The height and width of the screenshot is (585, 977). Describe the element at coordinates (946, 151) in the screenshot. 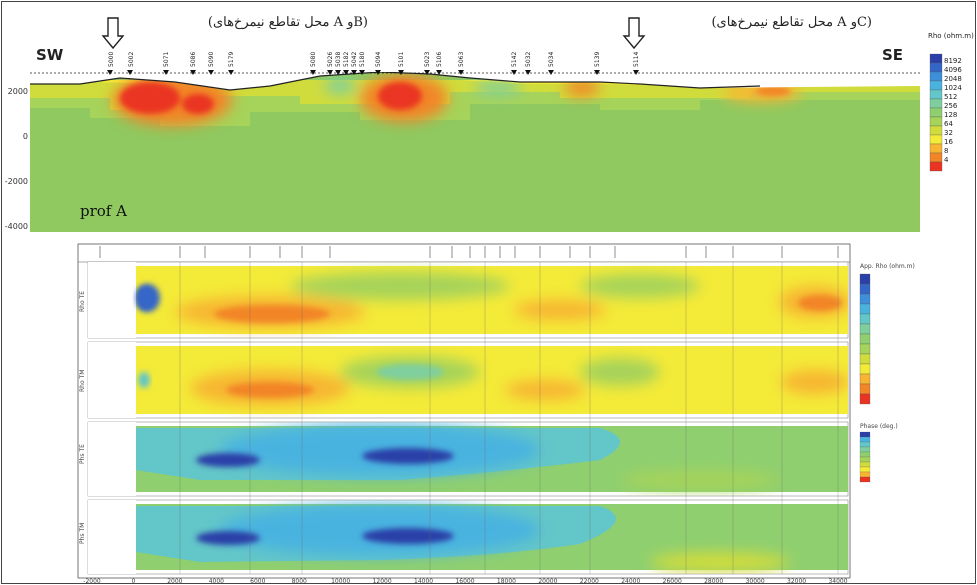

I see `legend-value: 8` at that location.